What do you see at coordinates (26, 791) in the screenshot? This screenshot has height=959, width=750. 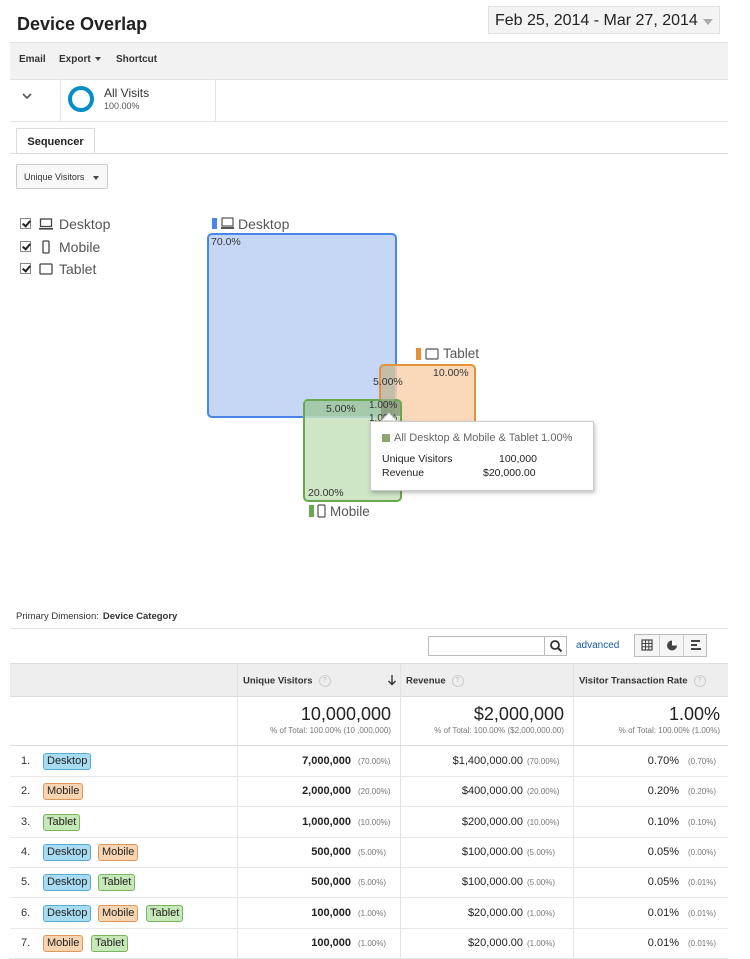 I see `row-number: 2.` at bounding box center [26, 791].